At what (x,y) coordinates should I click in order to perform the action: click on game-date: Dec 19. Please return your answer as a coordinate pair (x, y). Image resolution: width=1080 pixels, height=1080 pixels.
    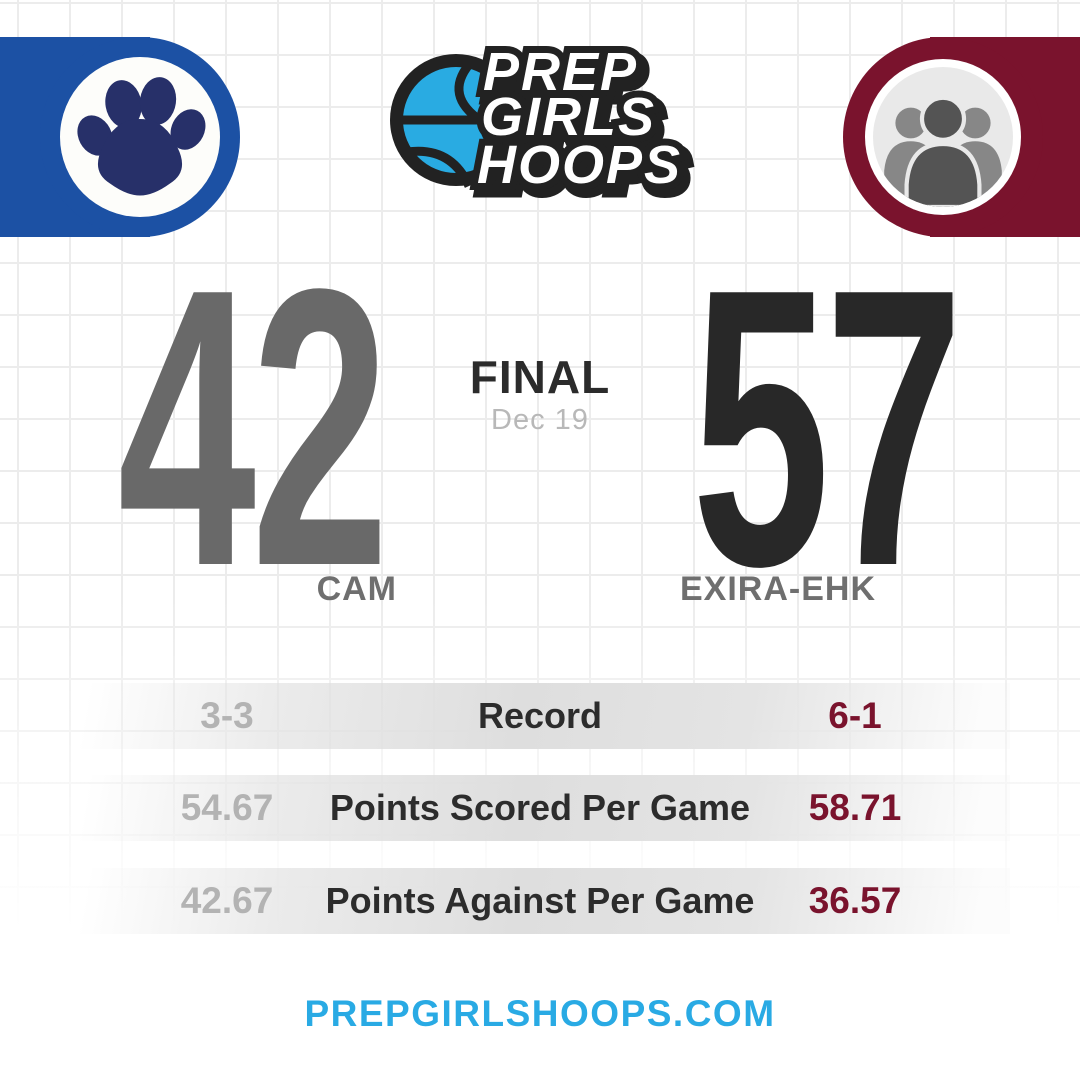
    Looking at the image, I should click on (540, 420).